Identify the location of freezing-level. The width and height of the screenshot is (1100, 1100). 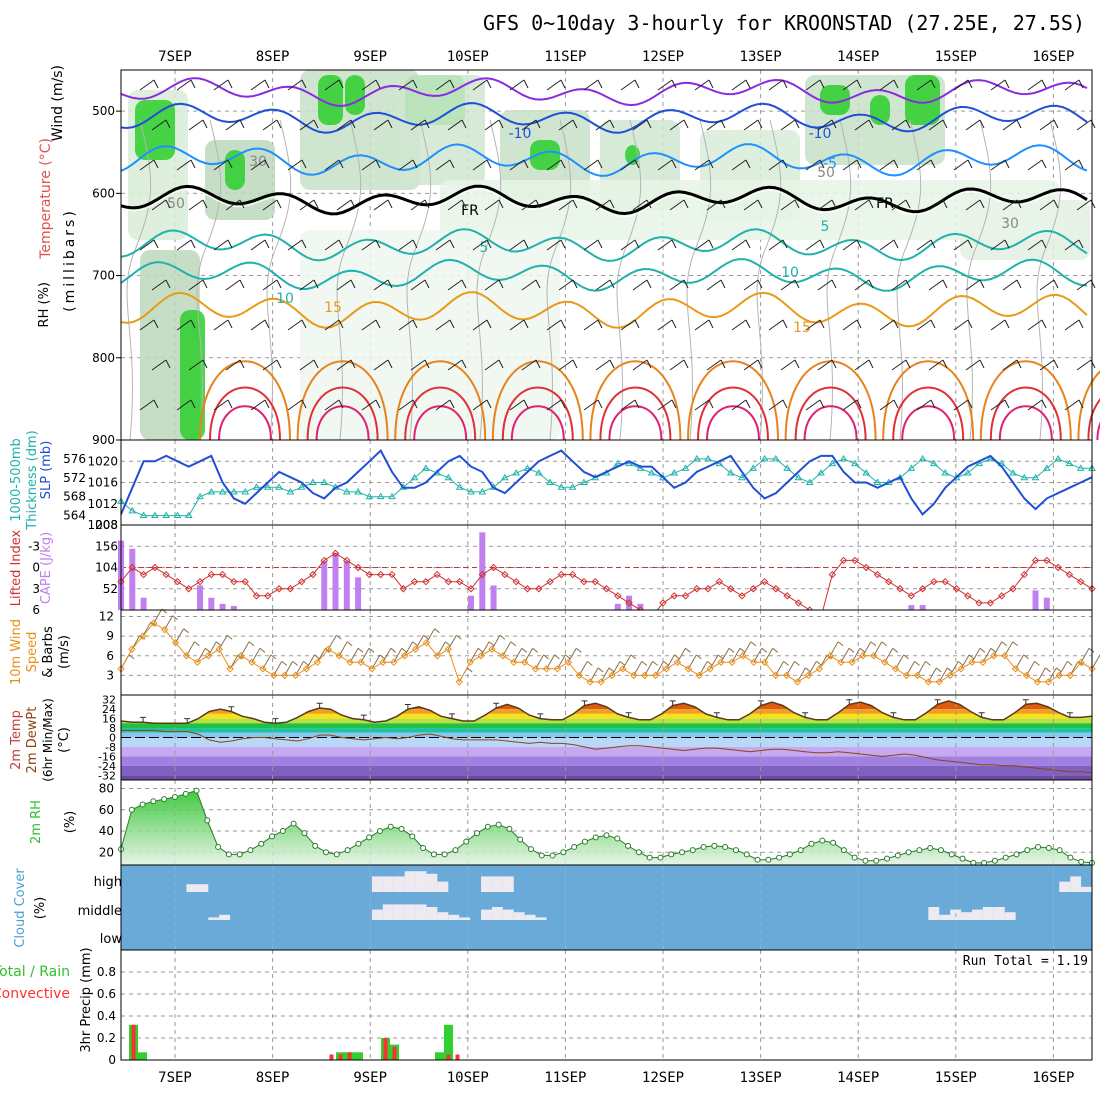
(604, 200).